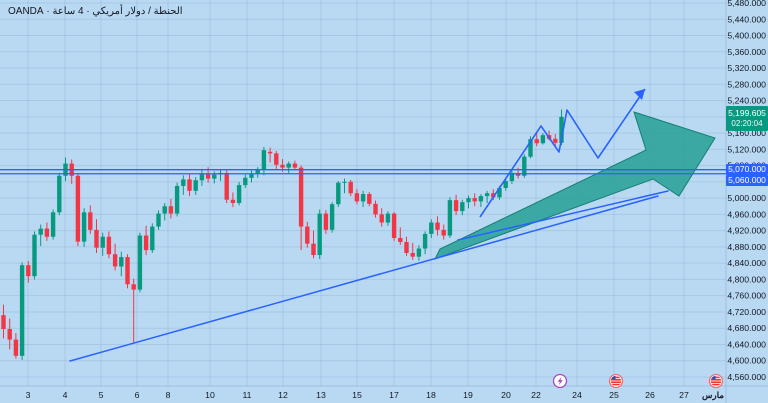  Describe the element at coordinates (431, 395) in the screenshot. I see `time-tick-label: 18` at that location.